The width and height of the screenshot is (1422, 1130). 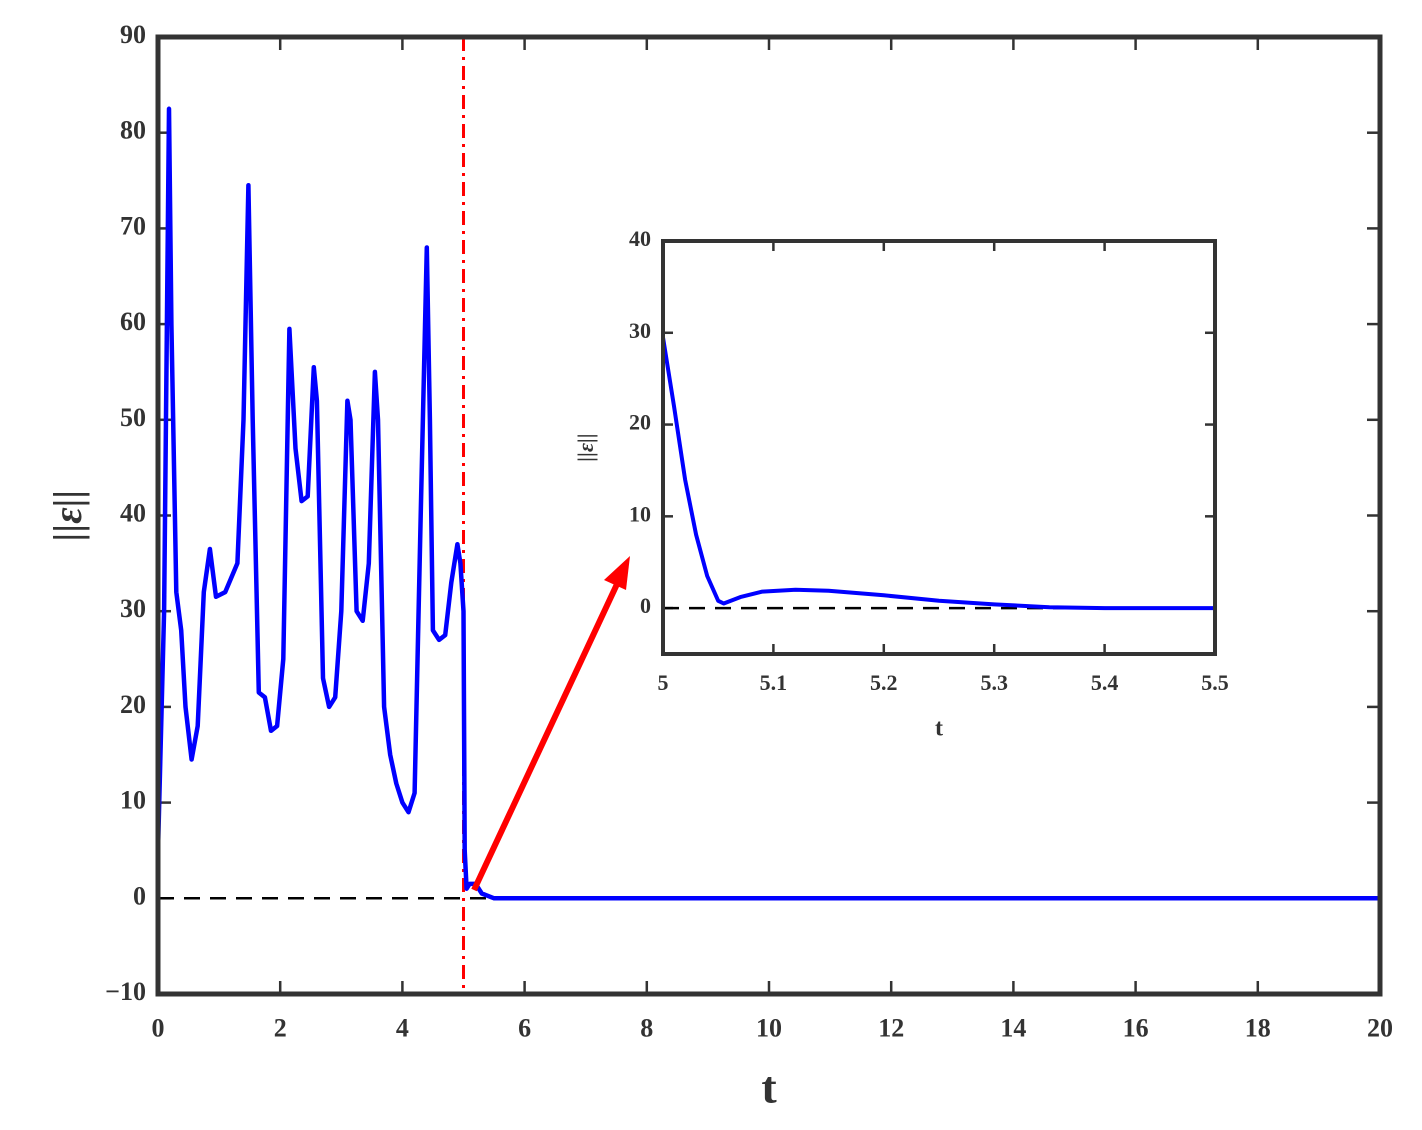 What do you see at coordinates (402, 1027) in the screenshot?
I see `x-tick-label: 4` at bounding box center [402, 1027].